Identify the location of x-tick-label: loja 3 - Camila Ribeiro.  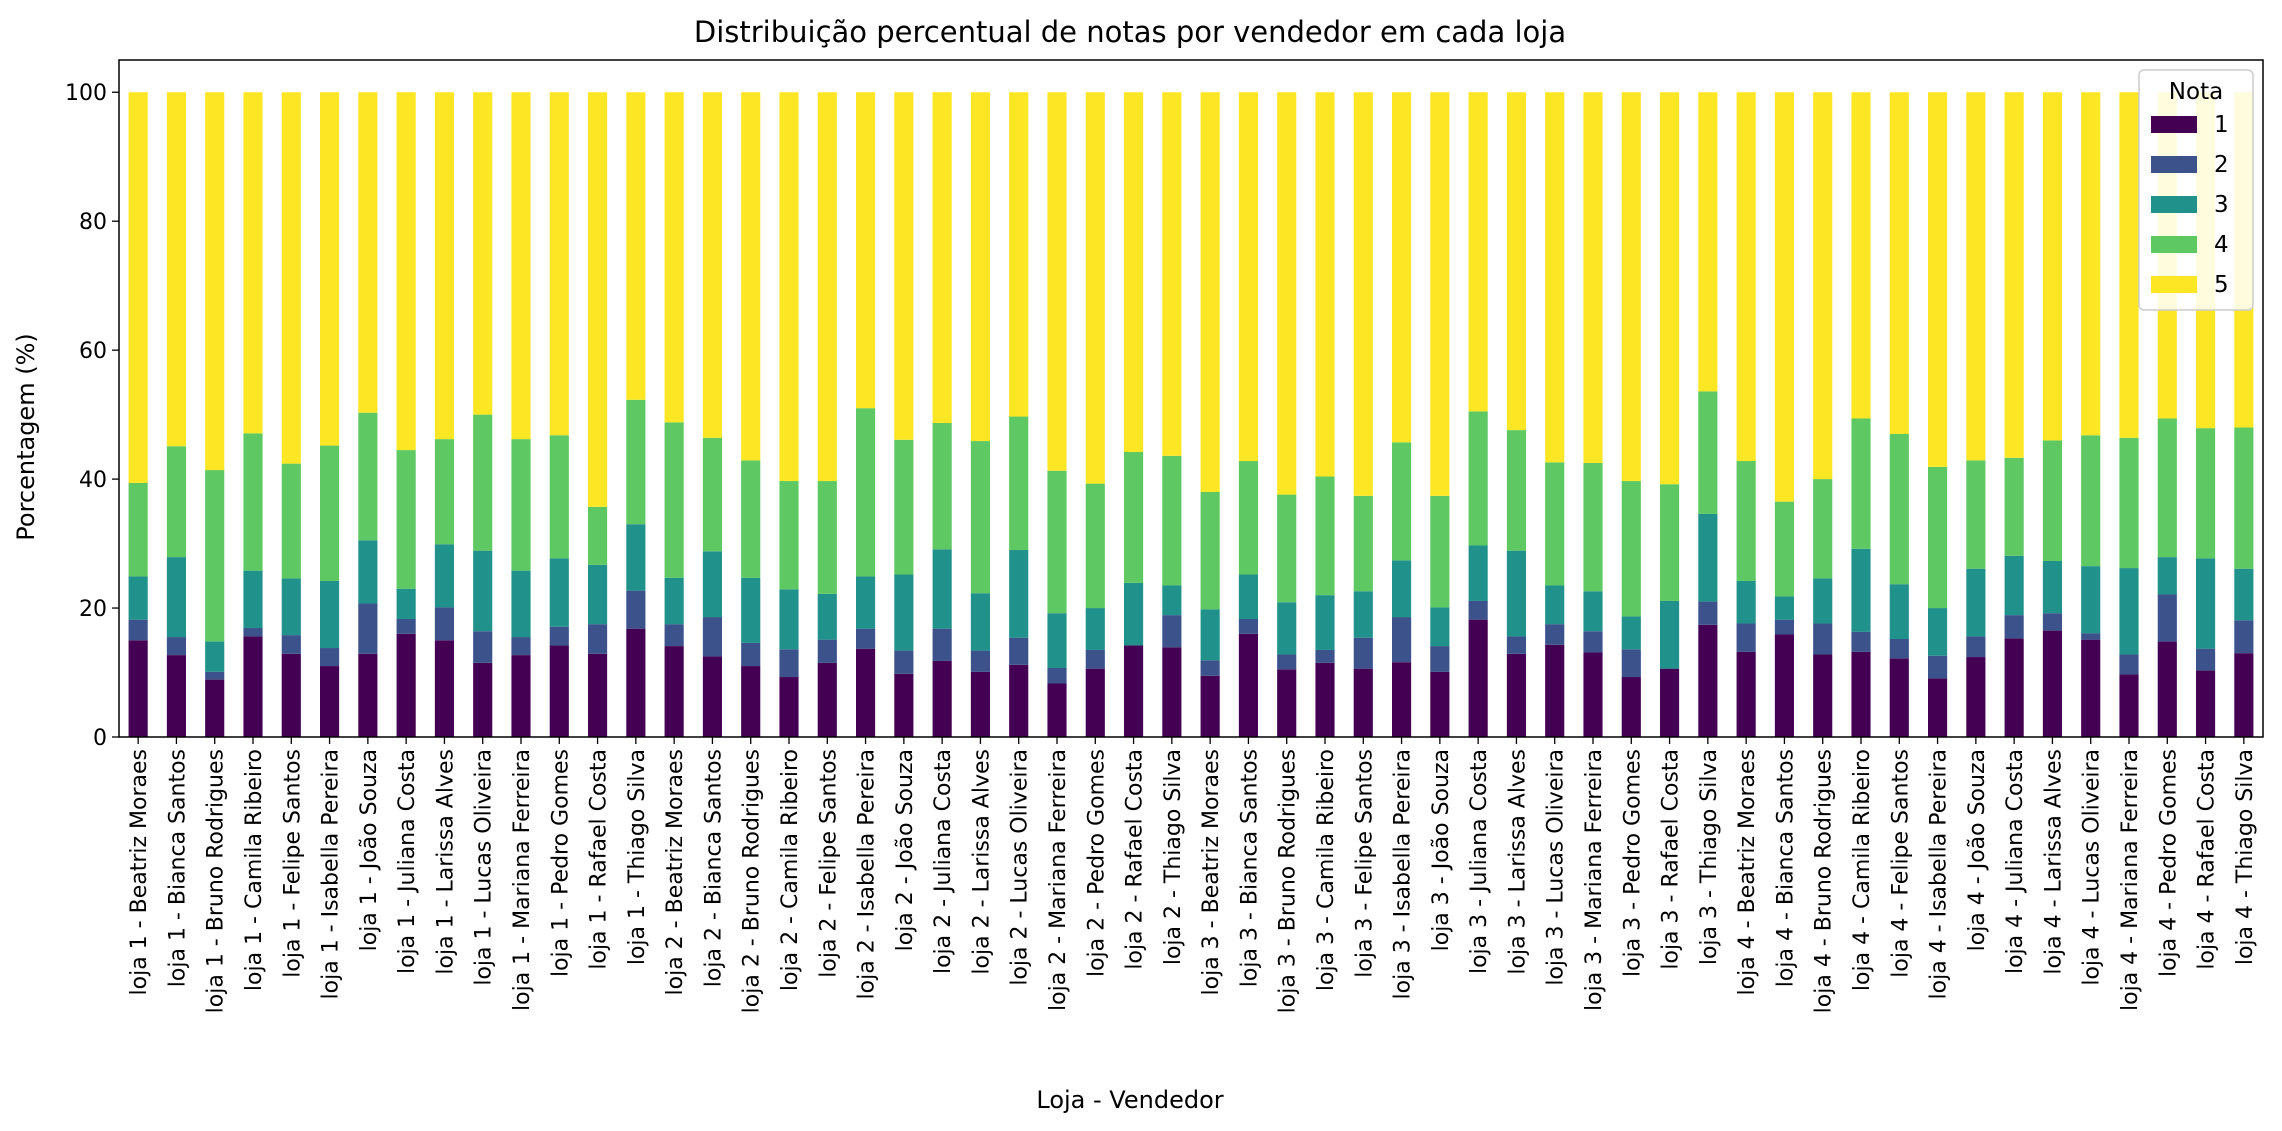
(1326, 870).